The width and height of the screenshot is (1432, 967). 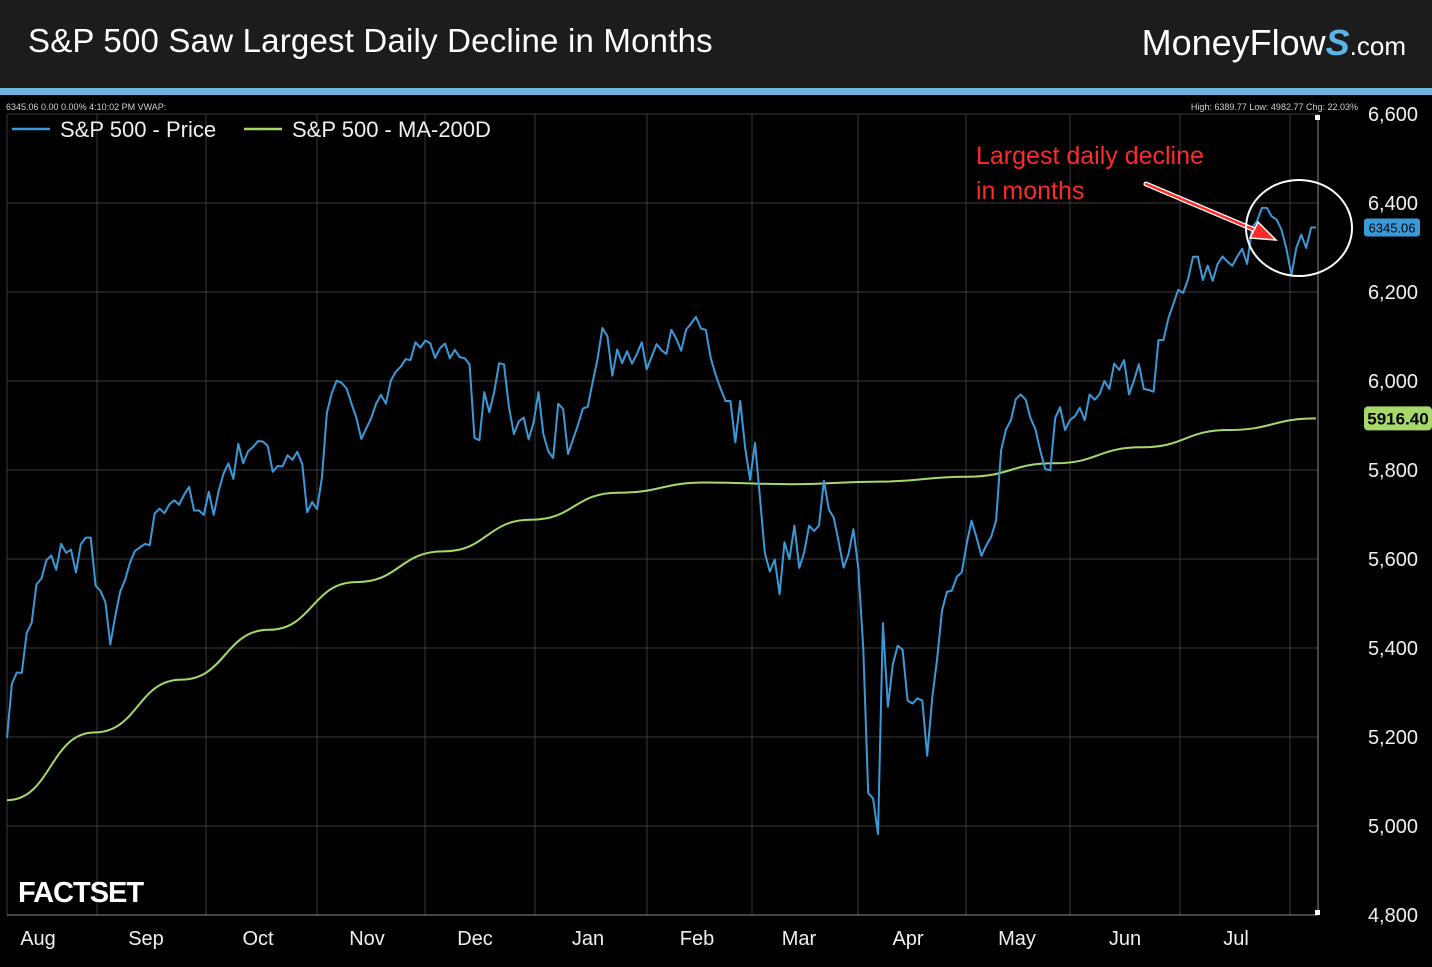 I want to click on price-last-value: 6345.06, so click(x=1392, y=228).